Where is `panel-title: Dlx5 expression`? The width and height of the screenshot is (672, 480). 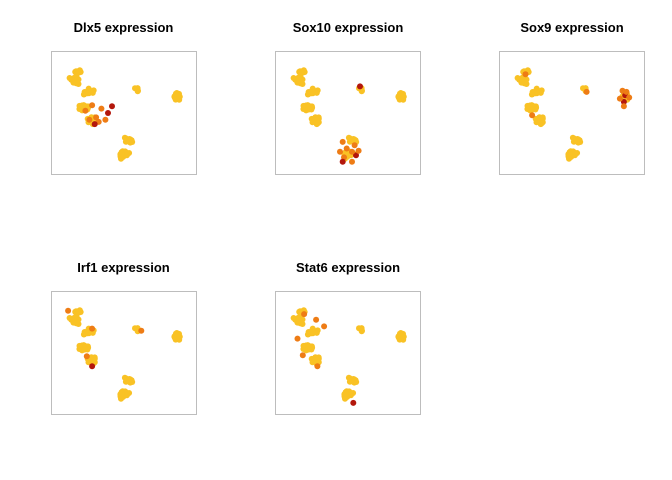 panel-title: Dlx5 expression is located at coordinates (124, 27).